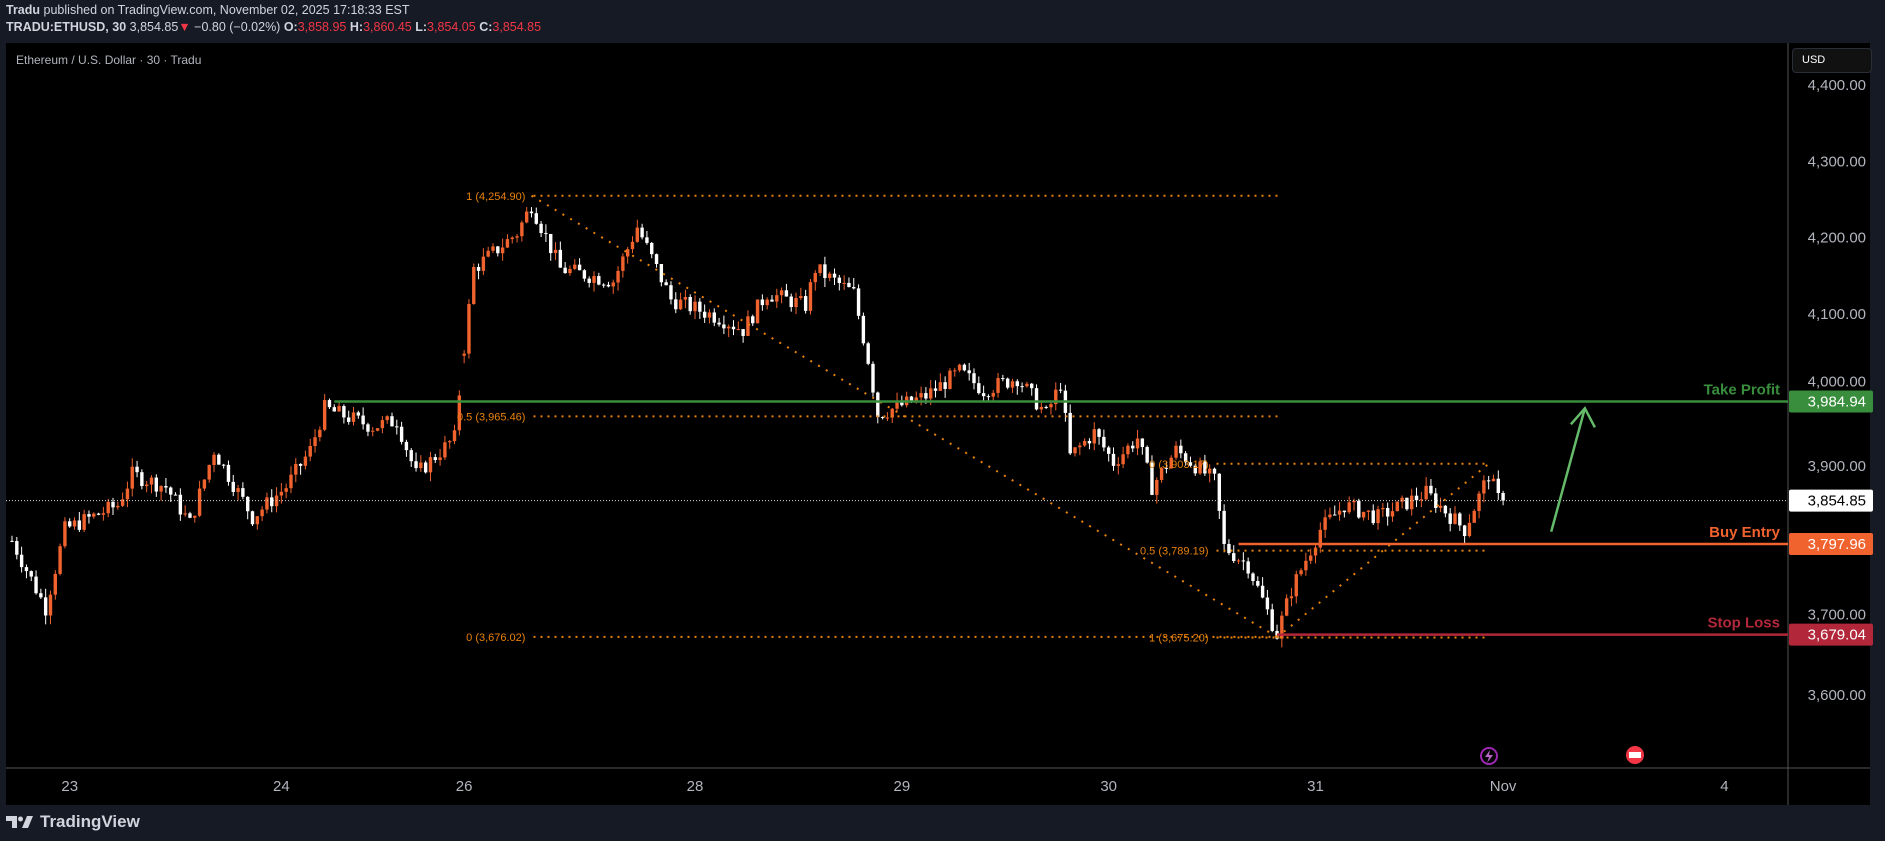  What do you see at coordinates (19, 822) in the screenshot?
I see `tradingview-logo-icon` at bounding box center [19, 822].